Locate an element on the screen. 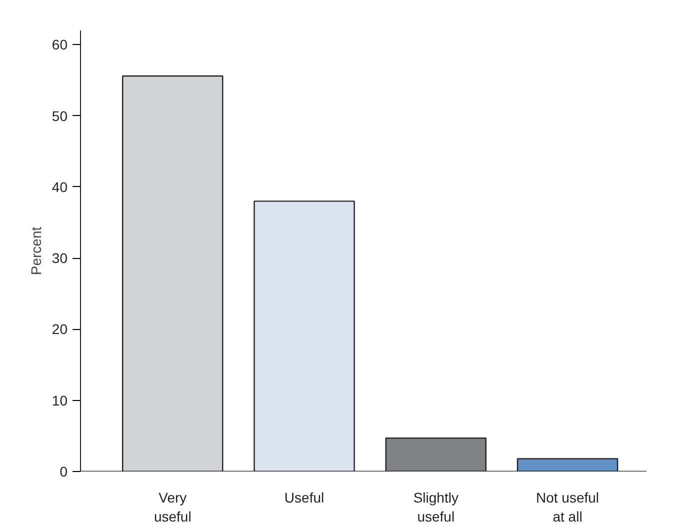 The width and height of the screenshot is (676, 527). y-tick-label: 20 is located at coordinates (60, 329).